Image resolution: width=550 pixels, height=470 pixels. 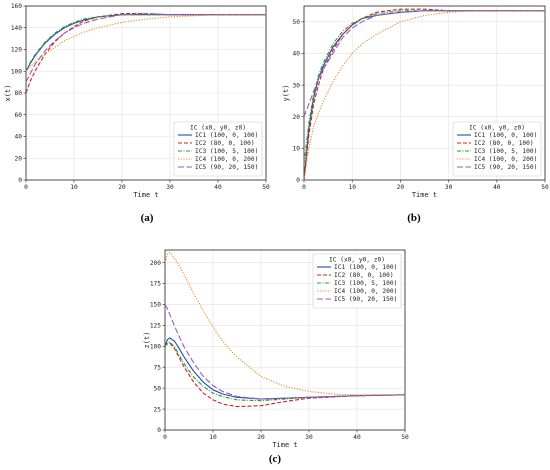 I want to click on y-tick-label: 200, so click(x=155, y=263).